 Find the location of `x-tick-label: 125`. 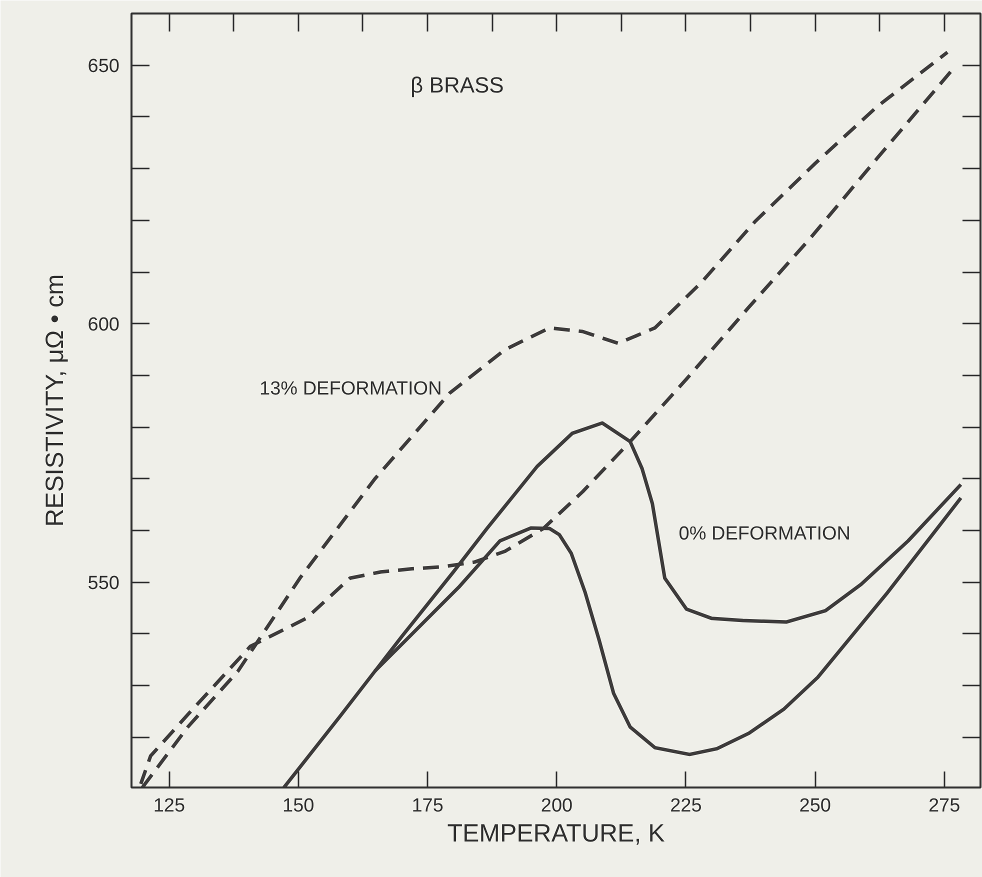

x-tick-label: 125 is located at coordinates (169, 806).